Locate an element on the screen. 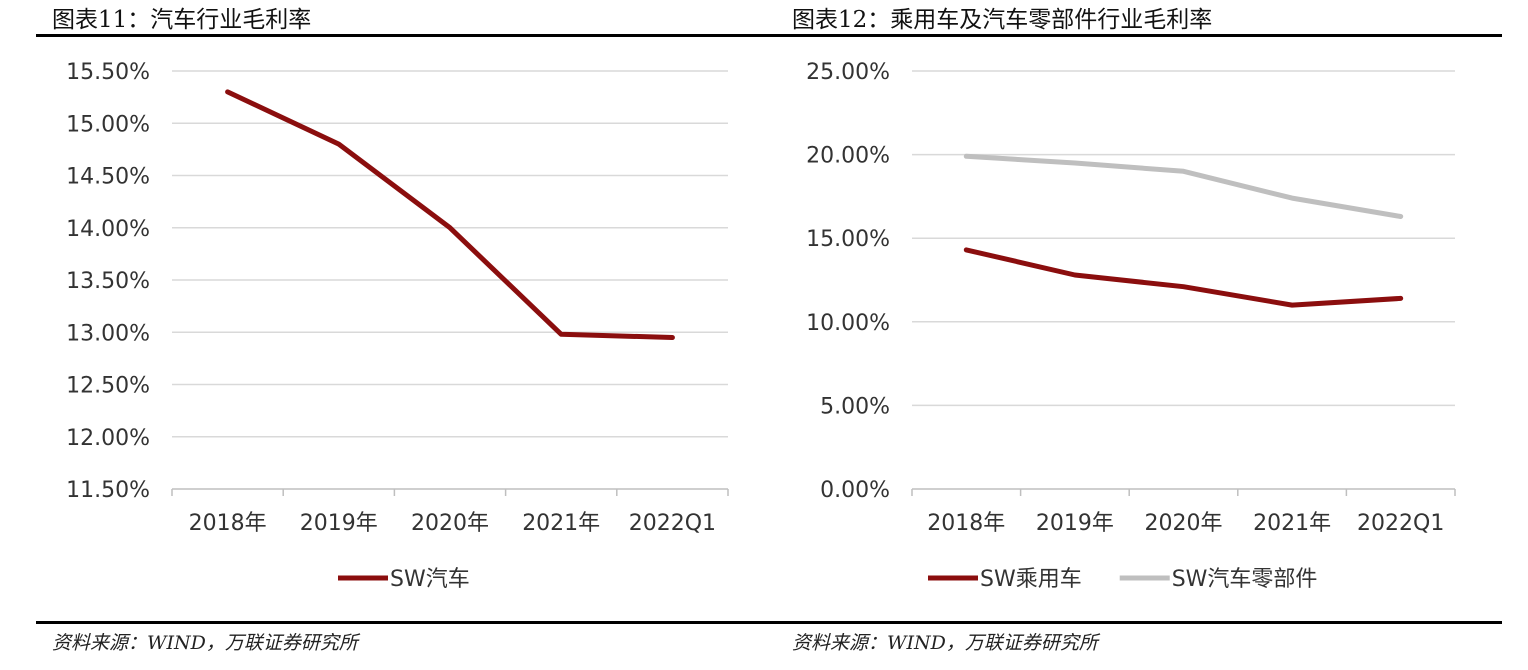 The height and width of the screenshot is (670, 1528). chart-2-category-label: 2022Q1 is located at coordinates (1400, 523).